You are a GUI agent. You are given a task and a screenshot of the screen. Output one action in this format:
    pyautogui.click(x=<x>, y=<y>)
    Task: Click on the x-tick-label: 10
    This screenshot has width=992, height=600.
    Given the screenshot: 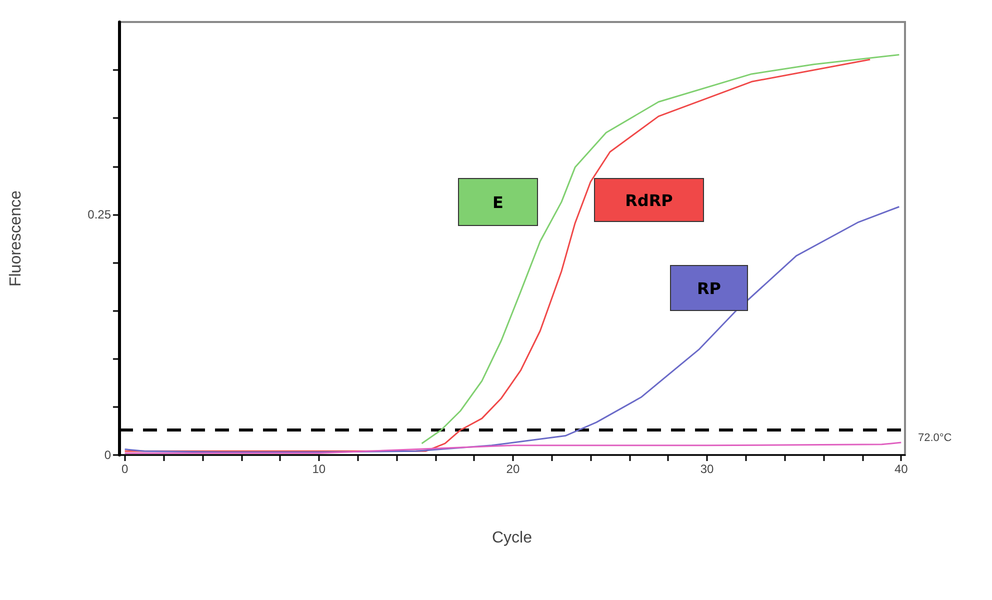 What is the action you would take?
    pyautogui.click(x=319, y=469)
    